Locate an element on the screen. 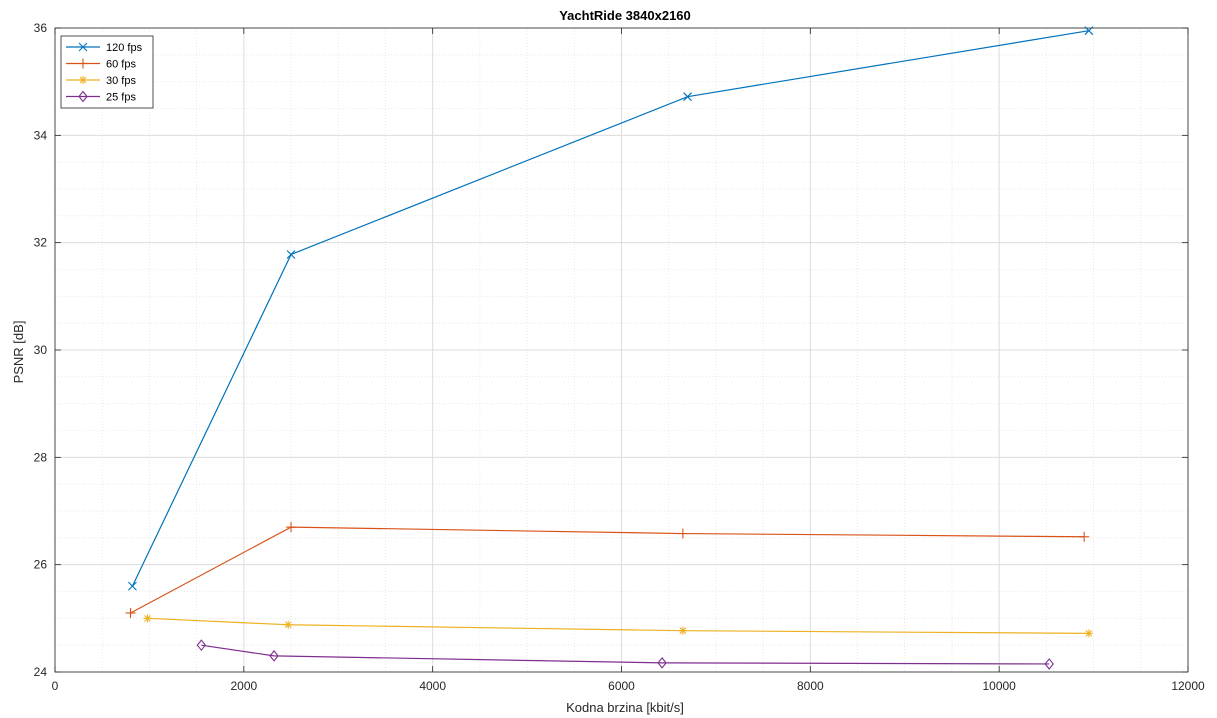  series-25-fps is located at coordinates (625, 654).